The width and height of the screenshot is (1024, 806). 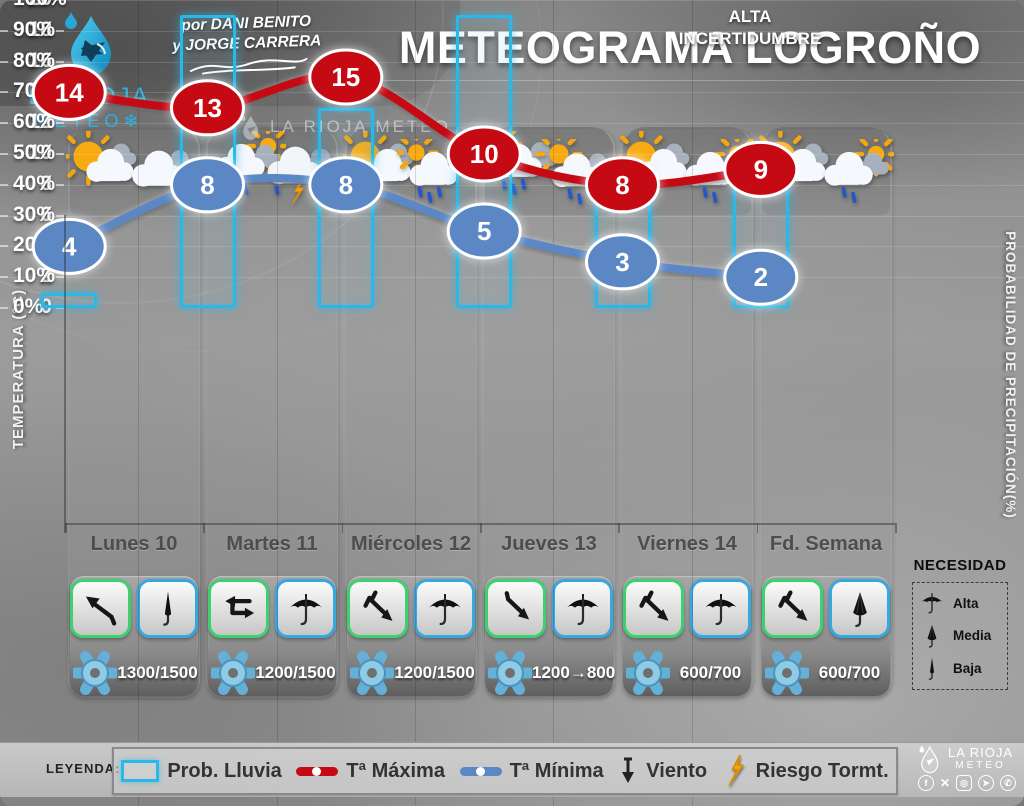 I want to click on schedule-row: 600/700, so click(x=687, y=673).